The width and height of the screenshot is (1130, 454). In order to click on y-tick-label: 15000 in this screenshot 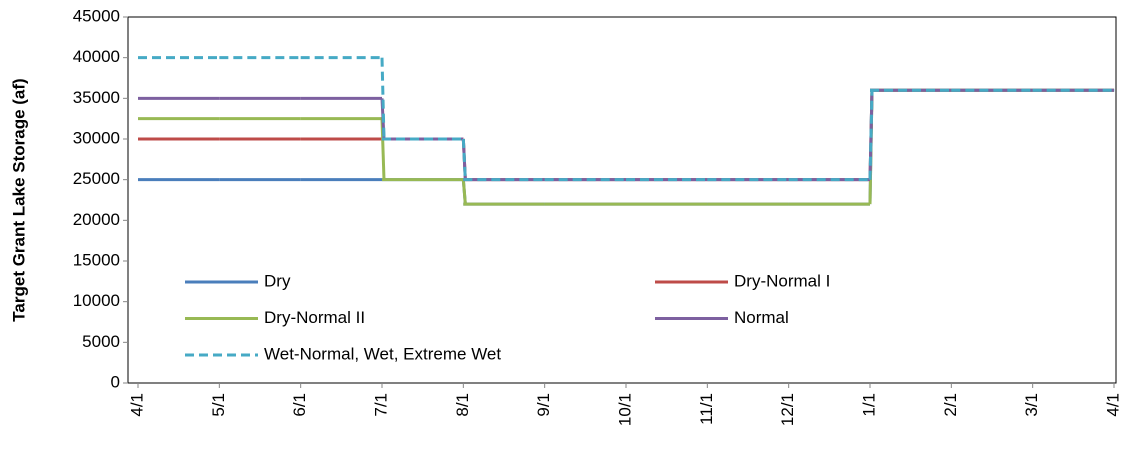, I will do `click(96, 259)`.